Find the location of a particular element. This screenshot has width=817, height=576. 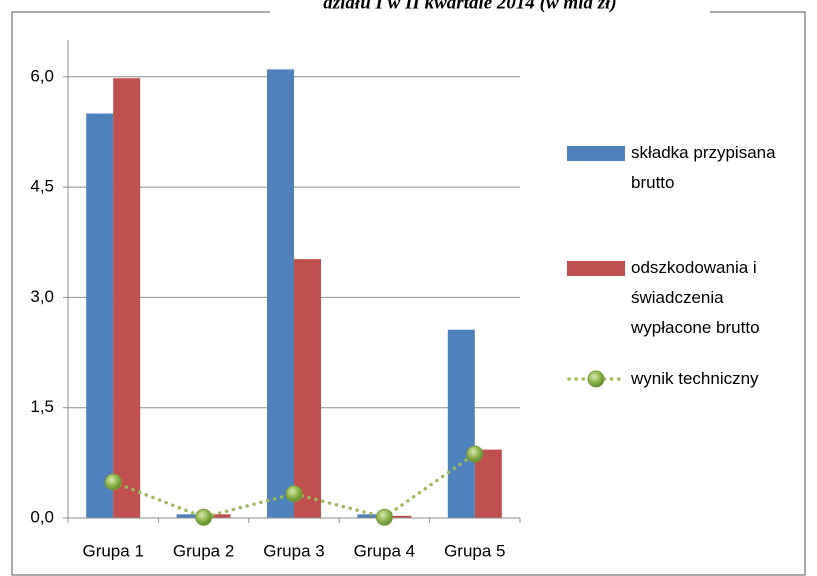

x-tick-label: Grupa 5 is located at coordinates (474, 550).